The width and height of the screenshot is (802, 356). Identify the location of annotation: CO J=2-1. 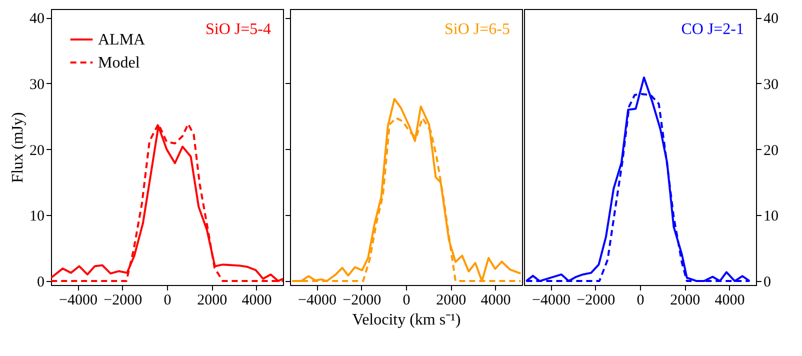
(712, 29).